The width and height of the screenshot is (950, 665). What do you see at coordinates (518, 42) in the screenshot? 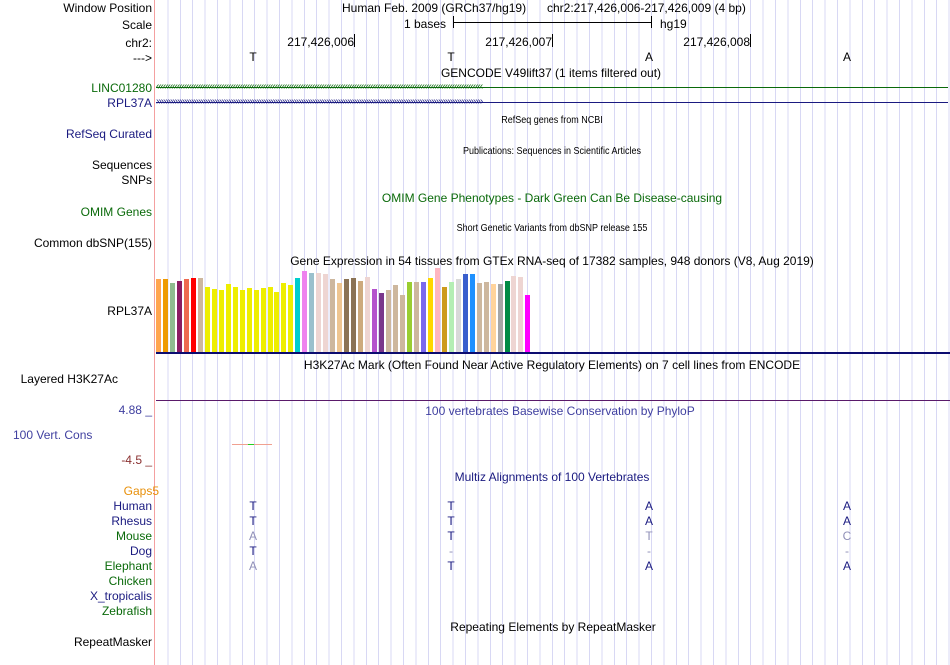
I see `tick-label: 217,426,007` at bounding box center [518, 42].